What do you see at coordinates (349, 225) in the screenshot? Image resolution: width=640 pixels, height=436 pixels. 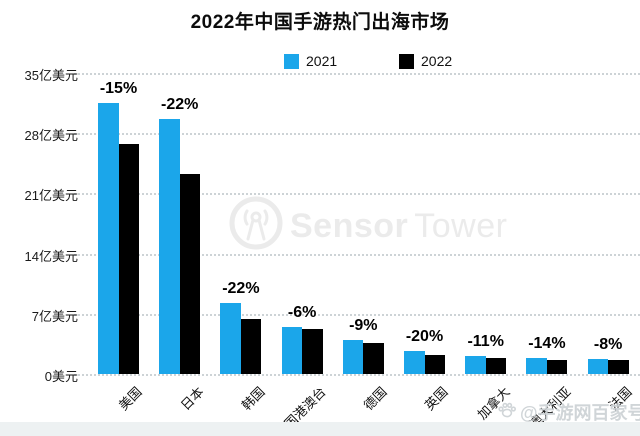 I see `sensortower-brand-bold: Sensor` at bounding box center [349, 225].